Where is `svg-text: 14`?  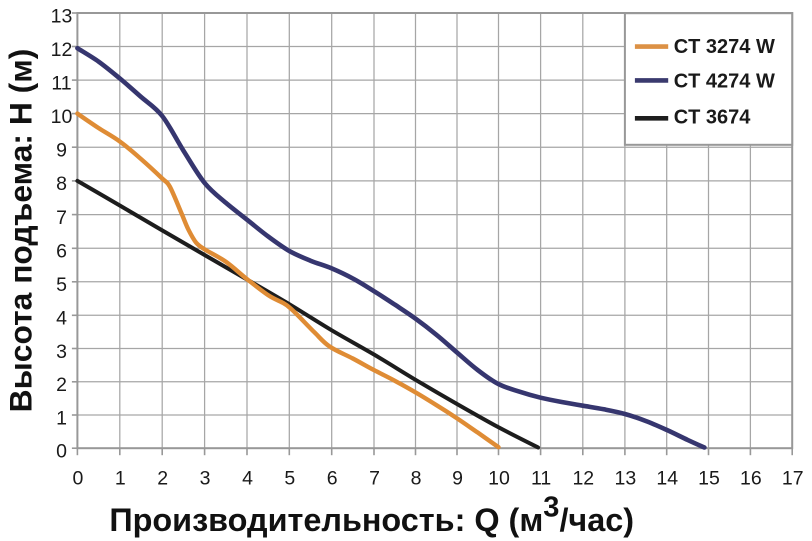 svg-text: 14 is located at coordinates (667, 479).